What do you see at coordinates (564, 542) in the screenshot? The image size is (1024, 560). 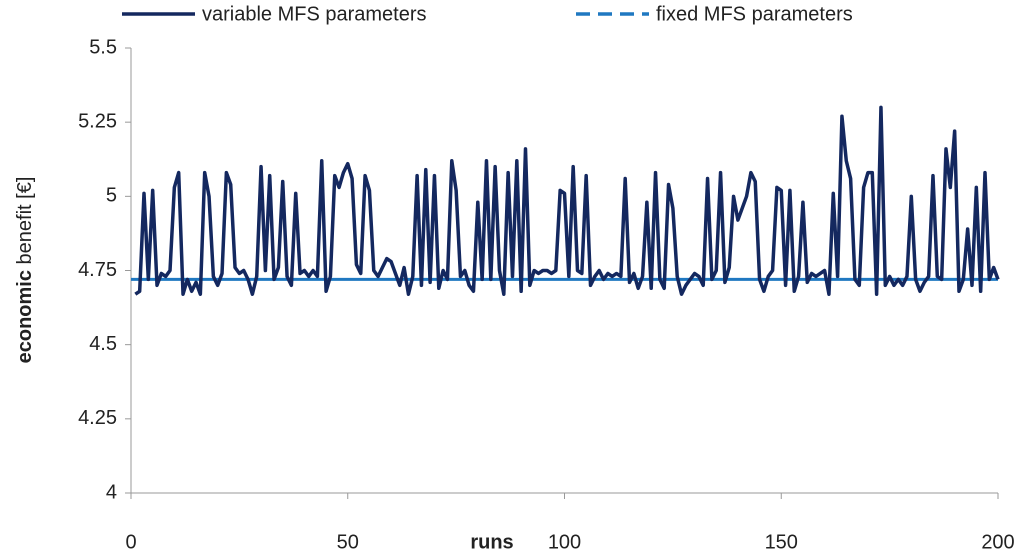 I see `x-tick-label: 100` at bounding box center [564, 542].